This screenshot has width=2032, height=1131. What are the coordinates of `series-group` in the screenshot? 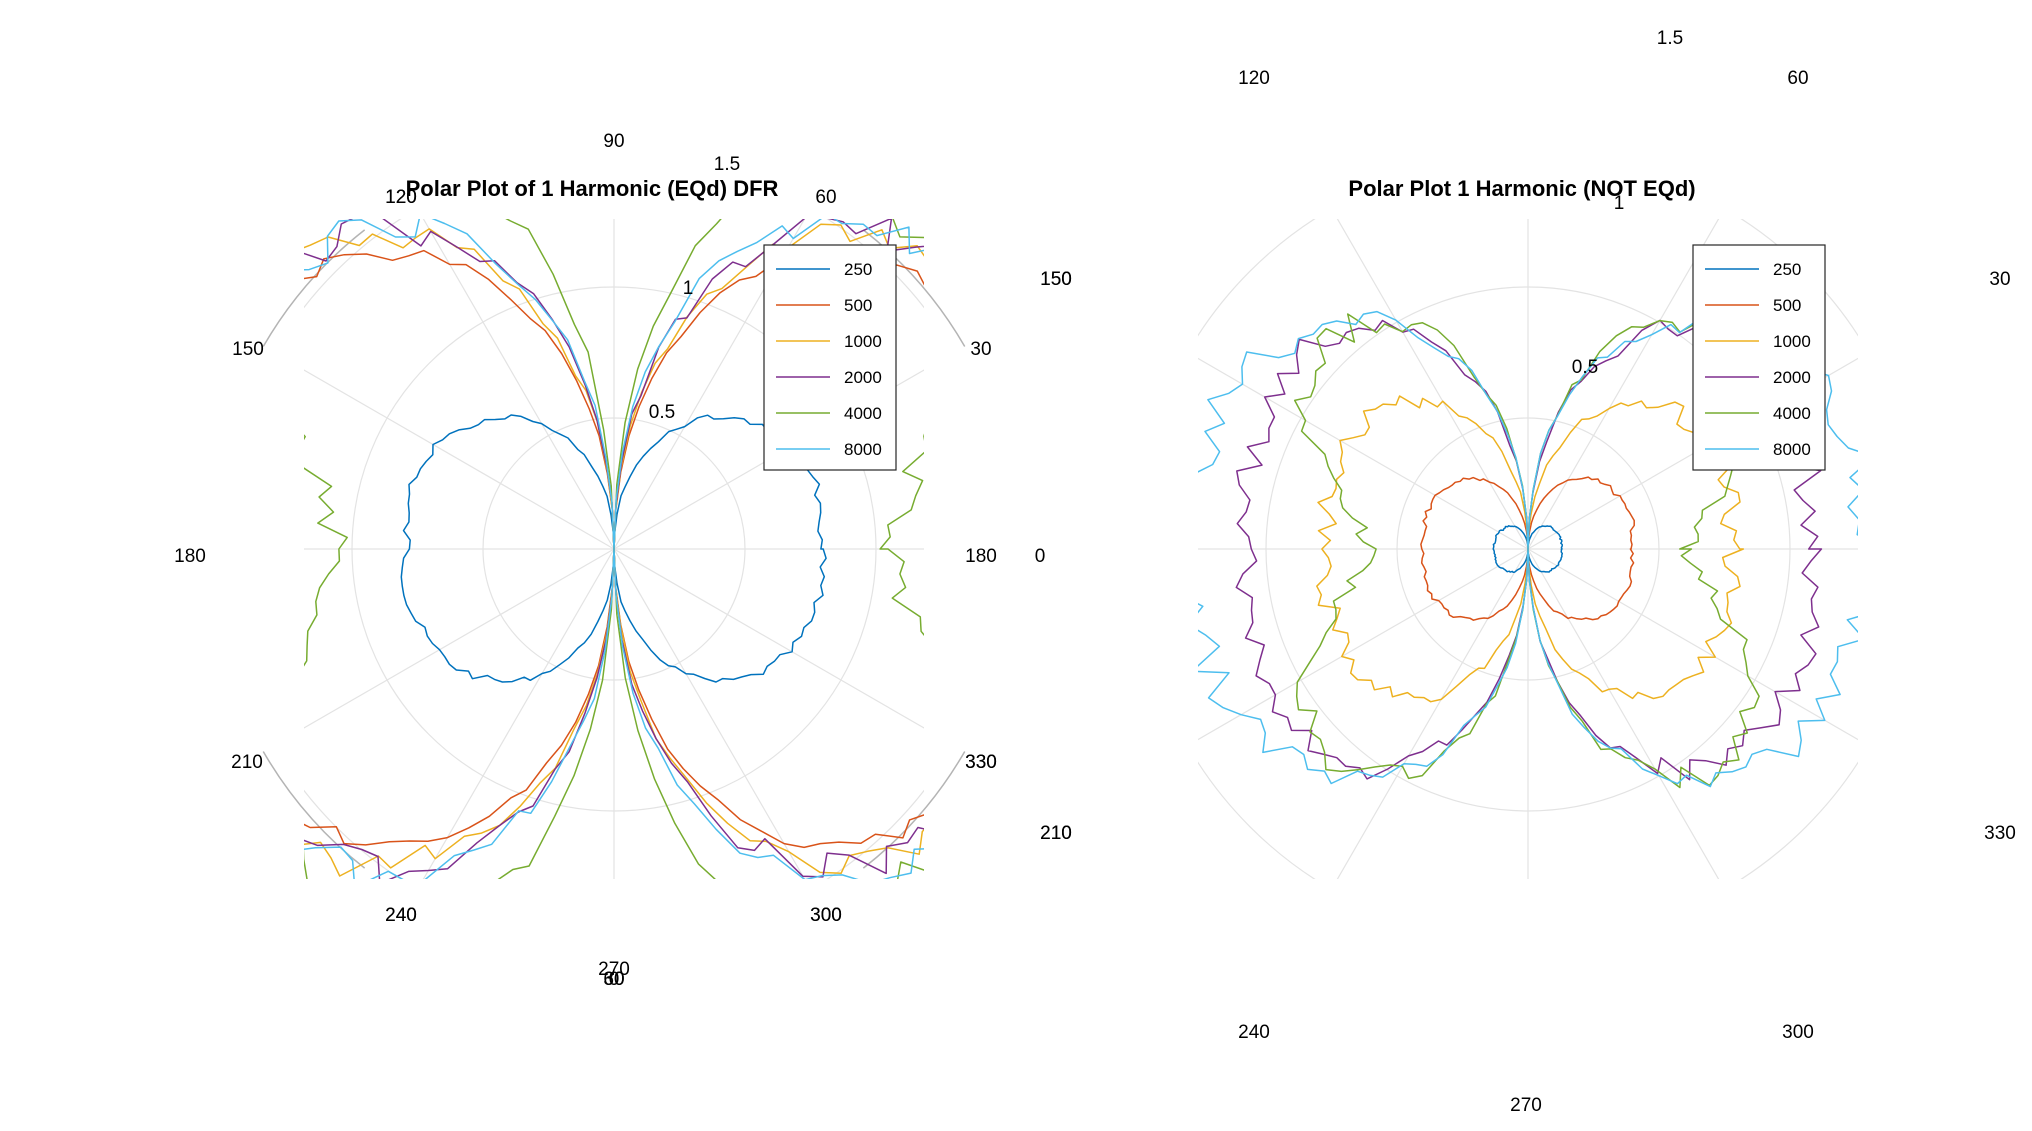 It's located at (1528, 549).